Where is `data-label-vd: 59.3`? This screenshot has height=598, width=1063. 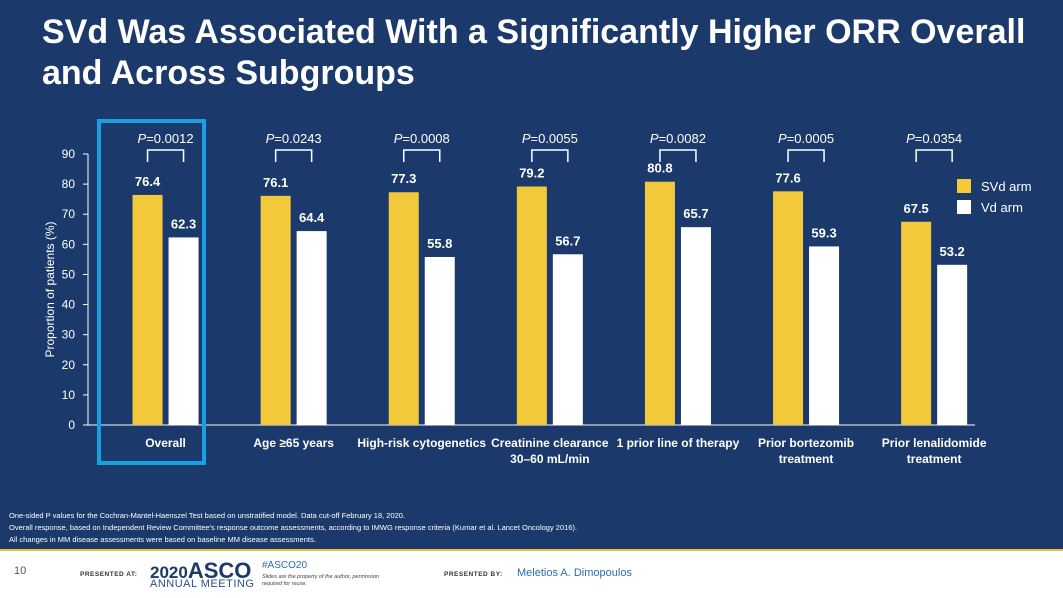 data-label-vd: 59.3 is located at coordinates (823, 232).